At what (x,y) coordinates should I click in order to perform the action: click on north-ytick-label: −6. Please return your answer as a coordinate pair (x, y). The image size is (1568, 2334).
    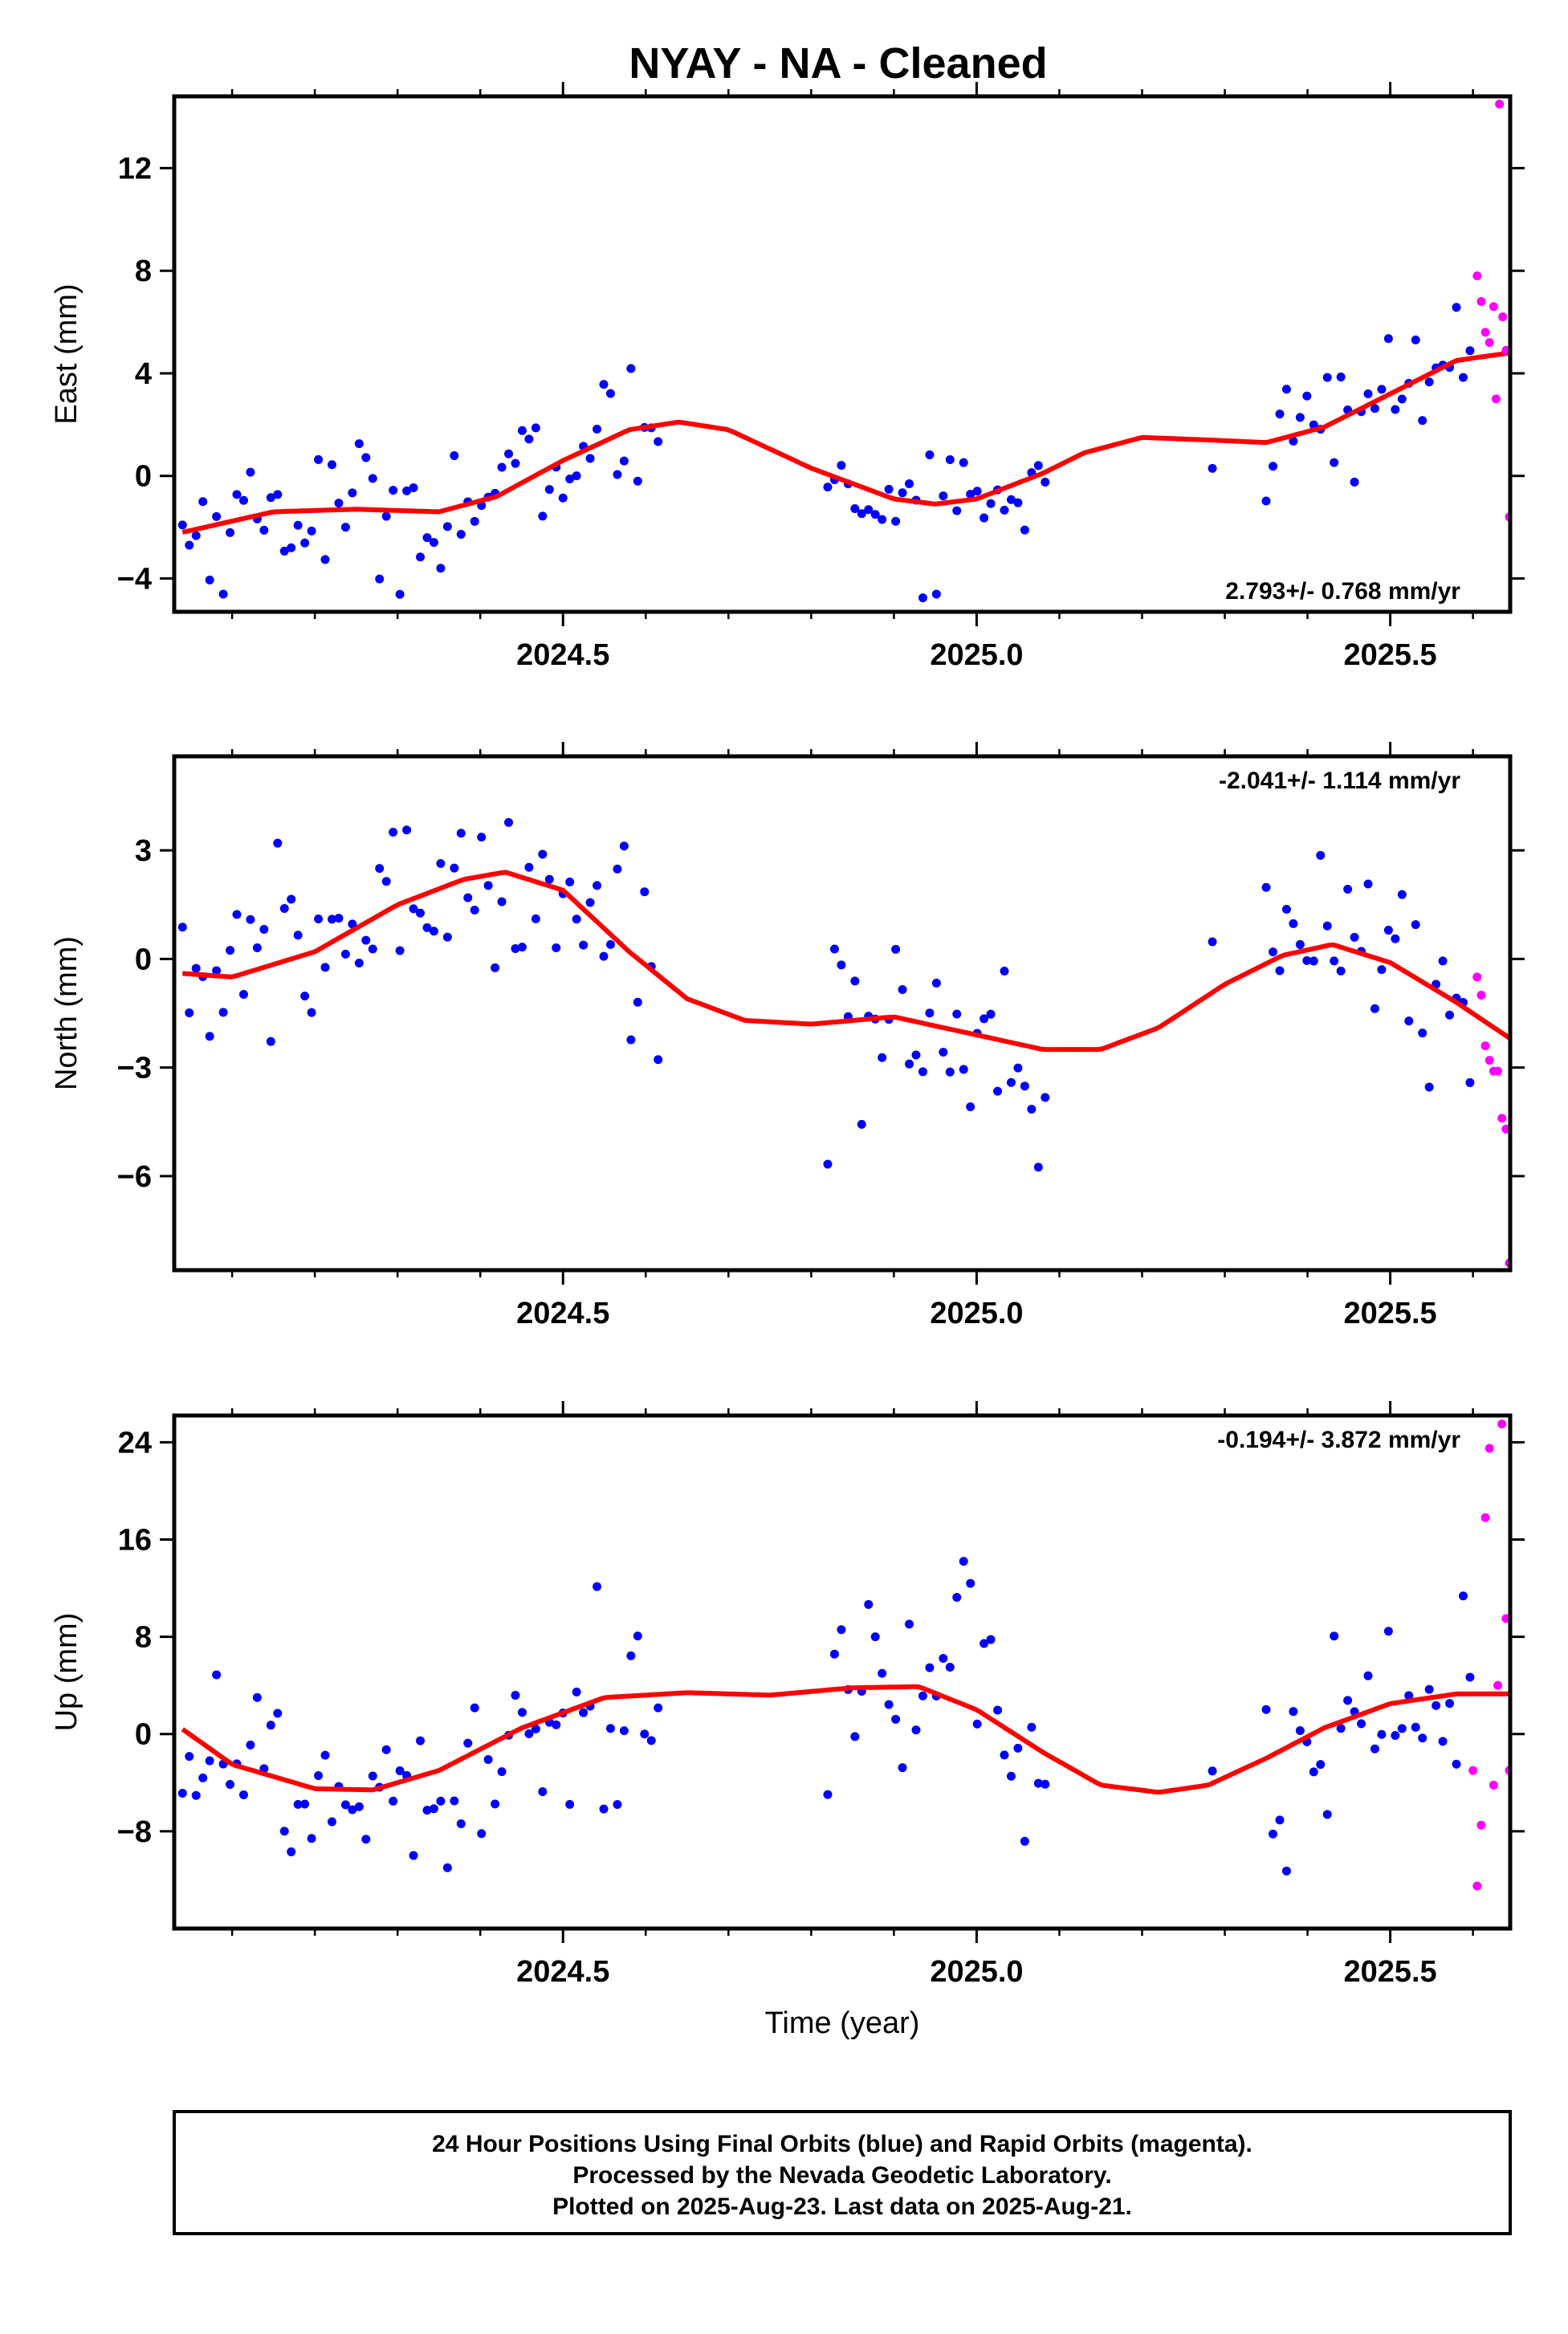
    Looking at the image, I should click on (134, 1177).